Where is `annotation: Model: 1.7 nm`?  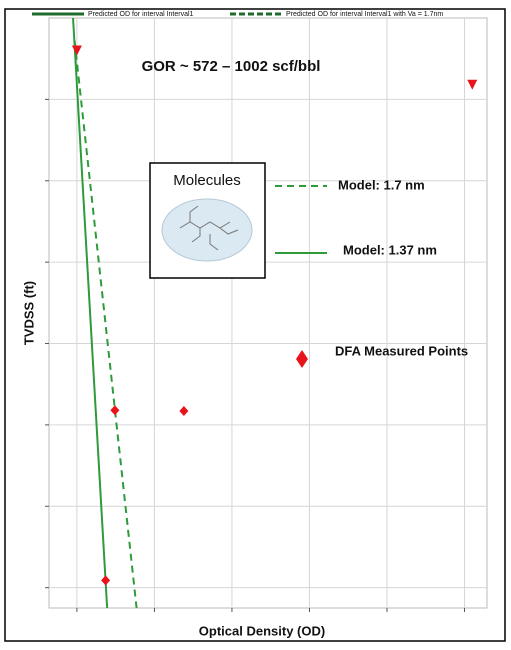
annotation: Model: 1.7 nm is located at coordinates (381, 184).